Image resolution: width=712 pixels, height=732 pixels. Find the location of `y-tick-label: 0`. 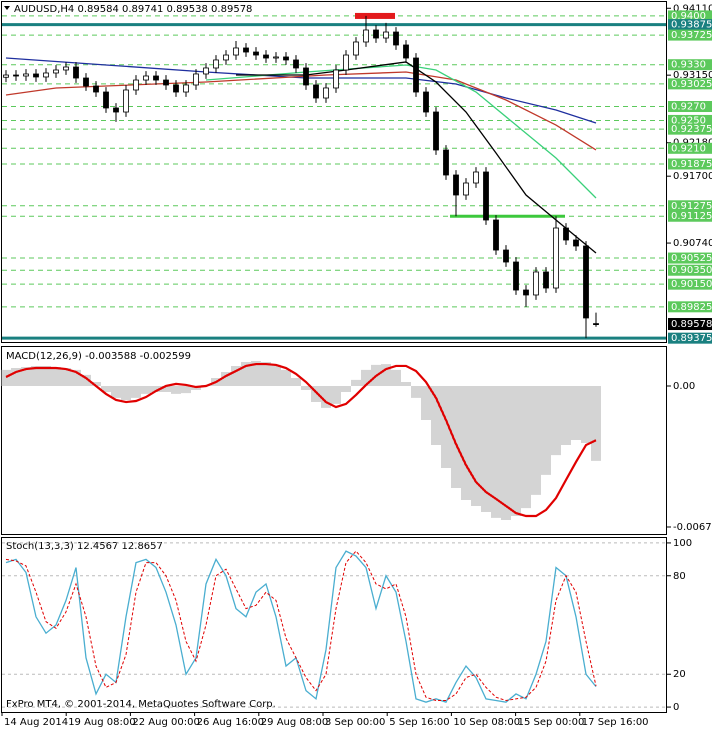

y-tick-label: 0 is located at coordinates (676, 707).